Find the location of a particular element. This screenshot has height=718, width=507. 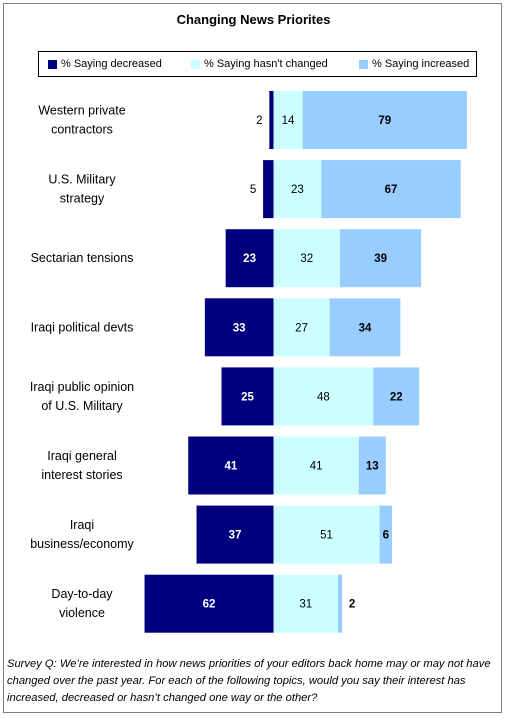

data-label-unchanged: 14 is located at coordinates (288, 121).